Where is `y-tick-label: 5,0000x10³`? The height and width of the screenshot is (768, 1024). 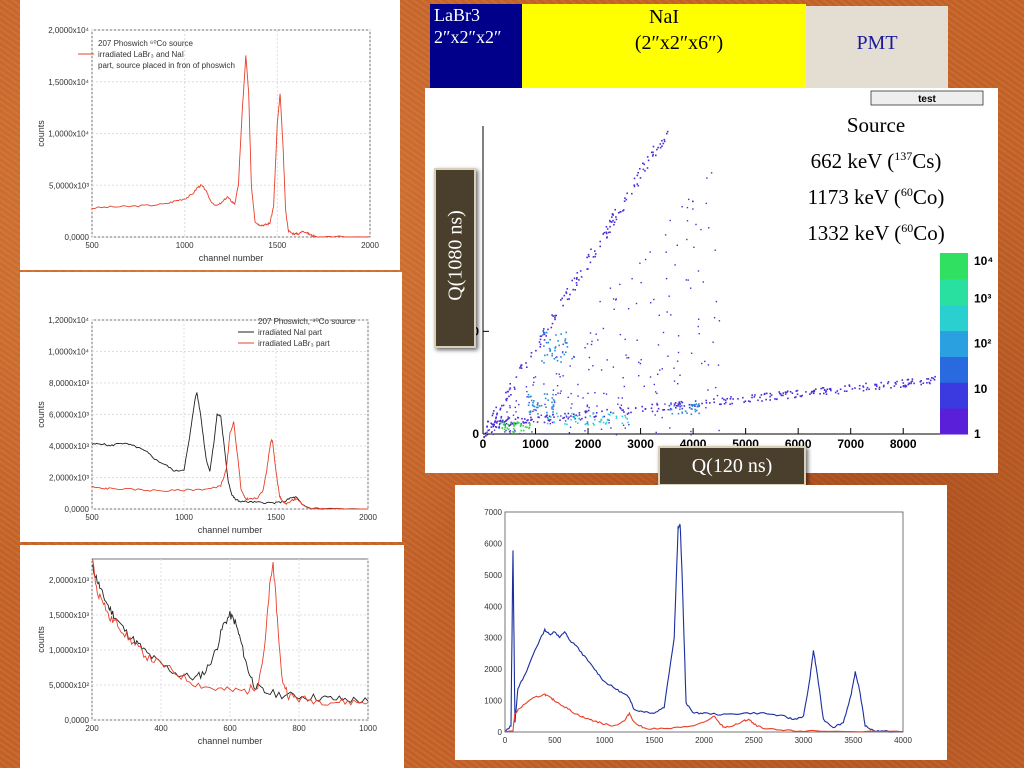 y-tick-label: 5,0000x10³ is located at coordinates (69, 185).